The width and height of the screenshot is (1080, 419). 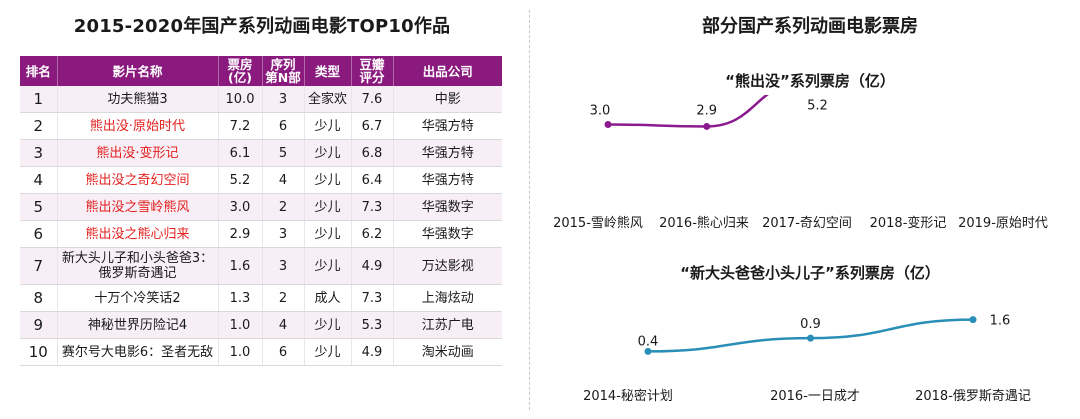 I want to click on data-label: 2.9, so click(x=706, y=110).